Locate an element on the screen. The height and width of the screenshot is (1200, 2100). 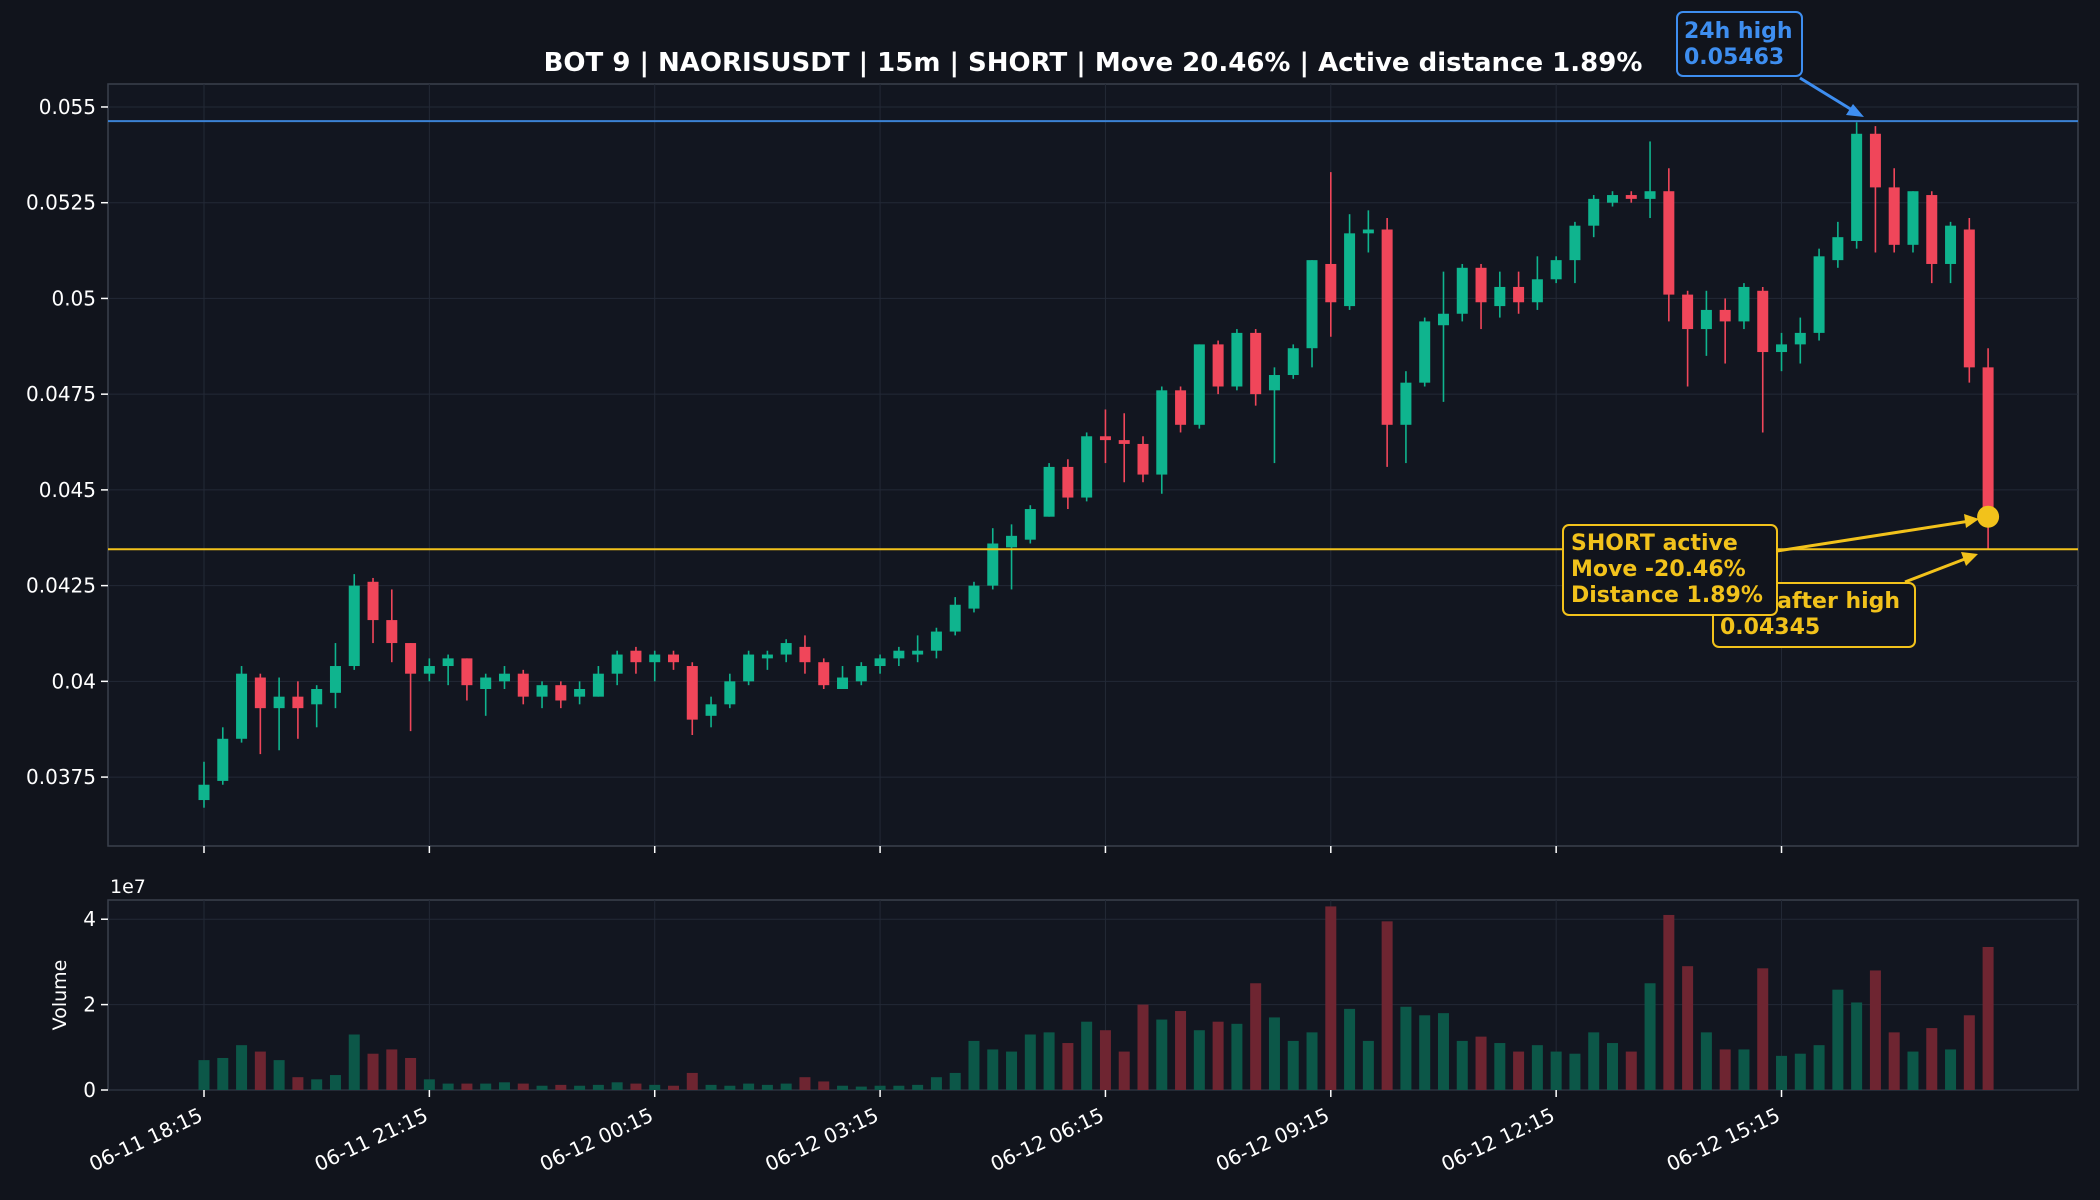
high-annotation: 24h high 0.05463 is located at coordinates (1770, 64).